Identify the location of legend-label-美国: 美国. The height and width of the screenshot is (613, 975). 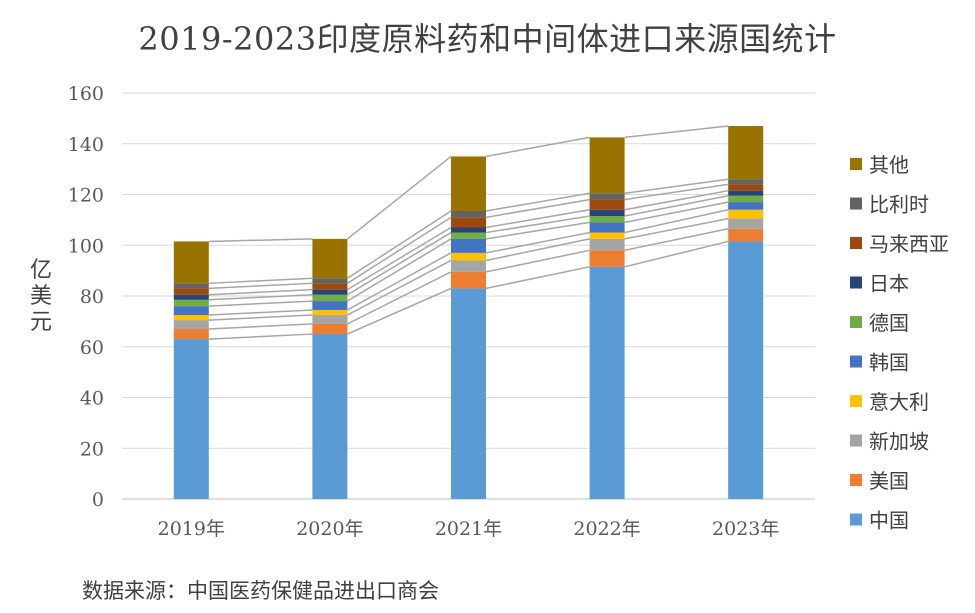
(889, 481).